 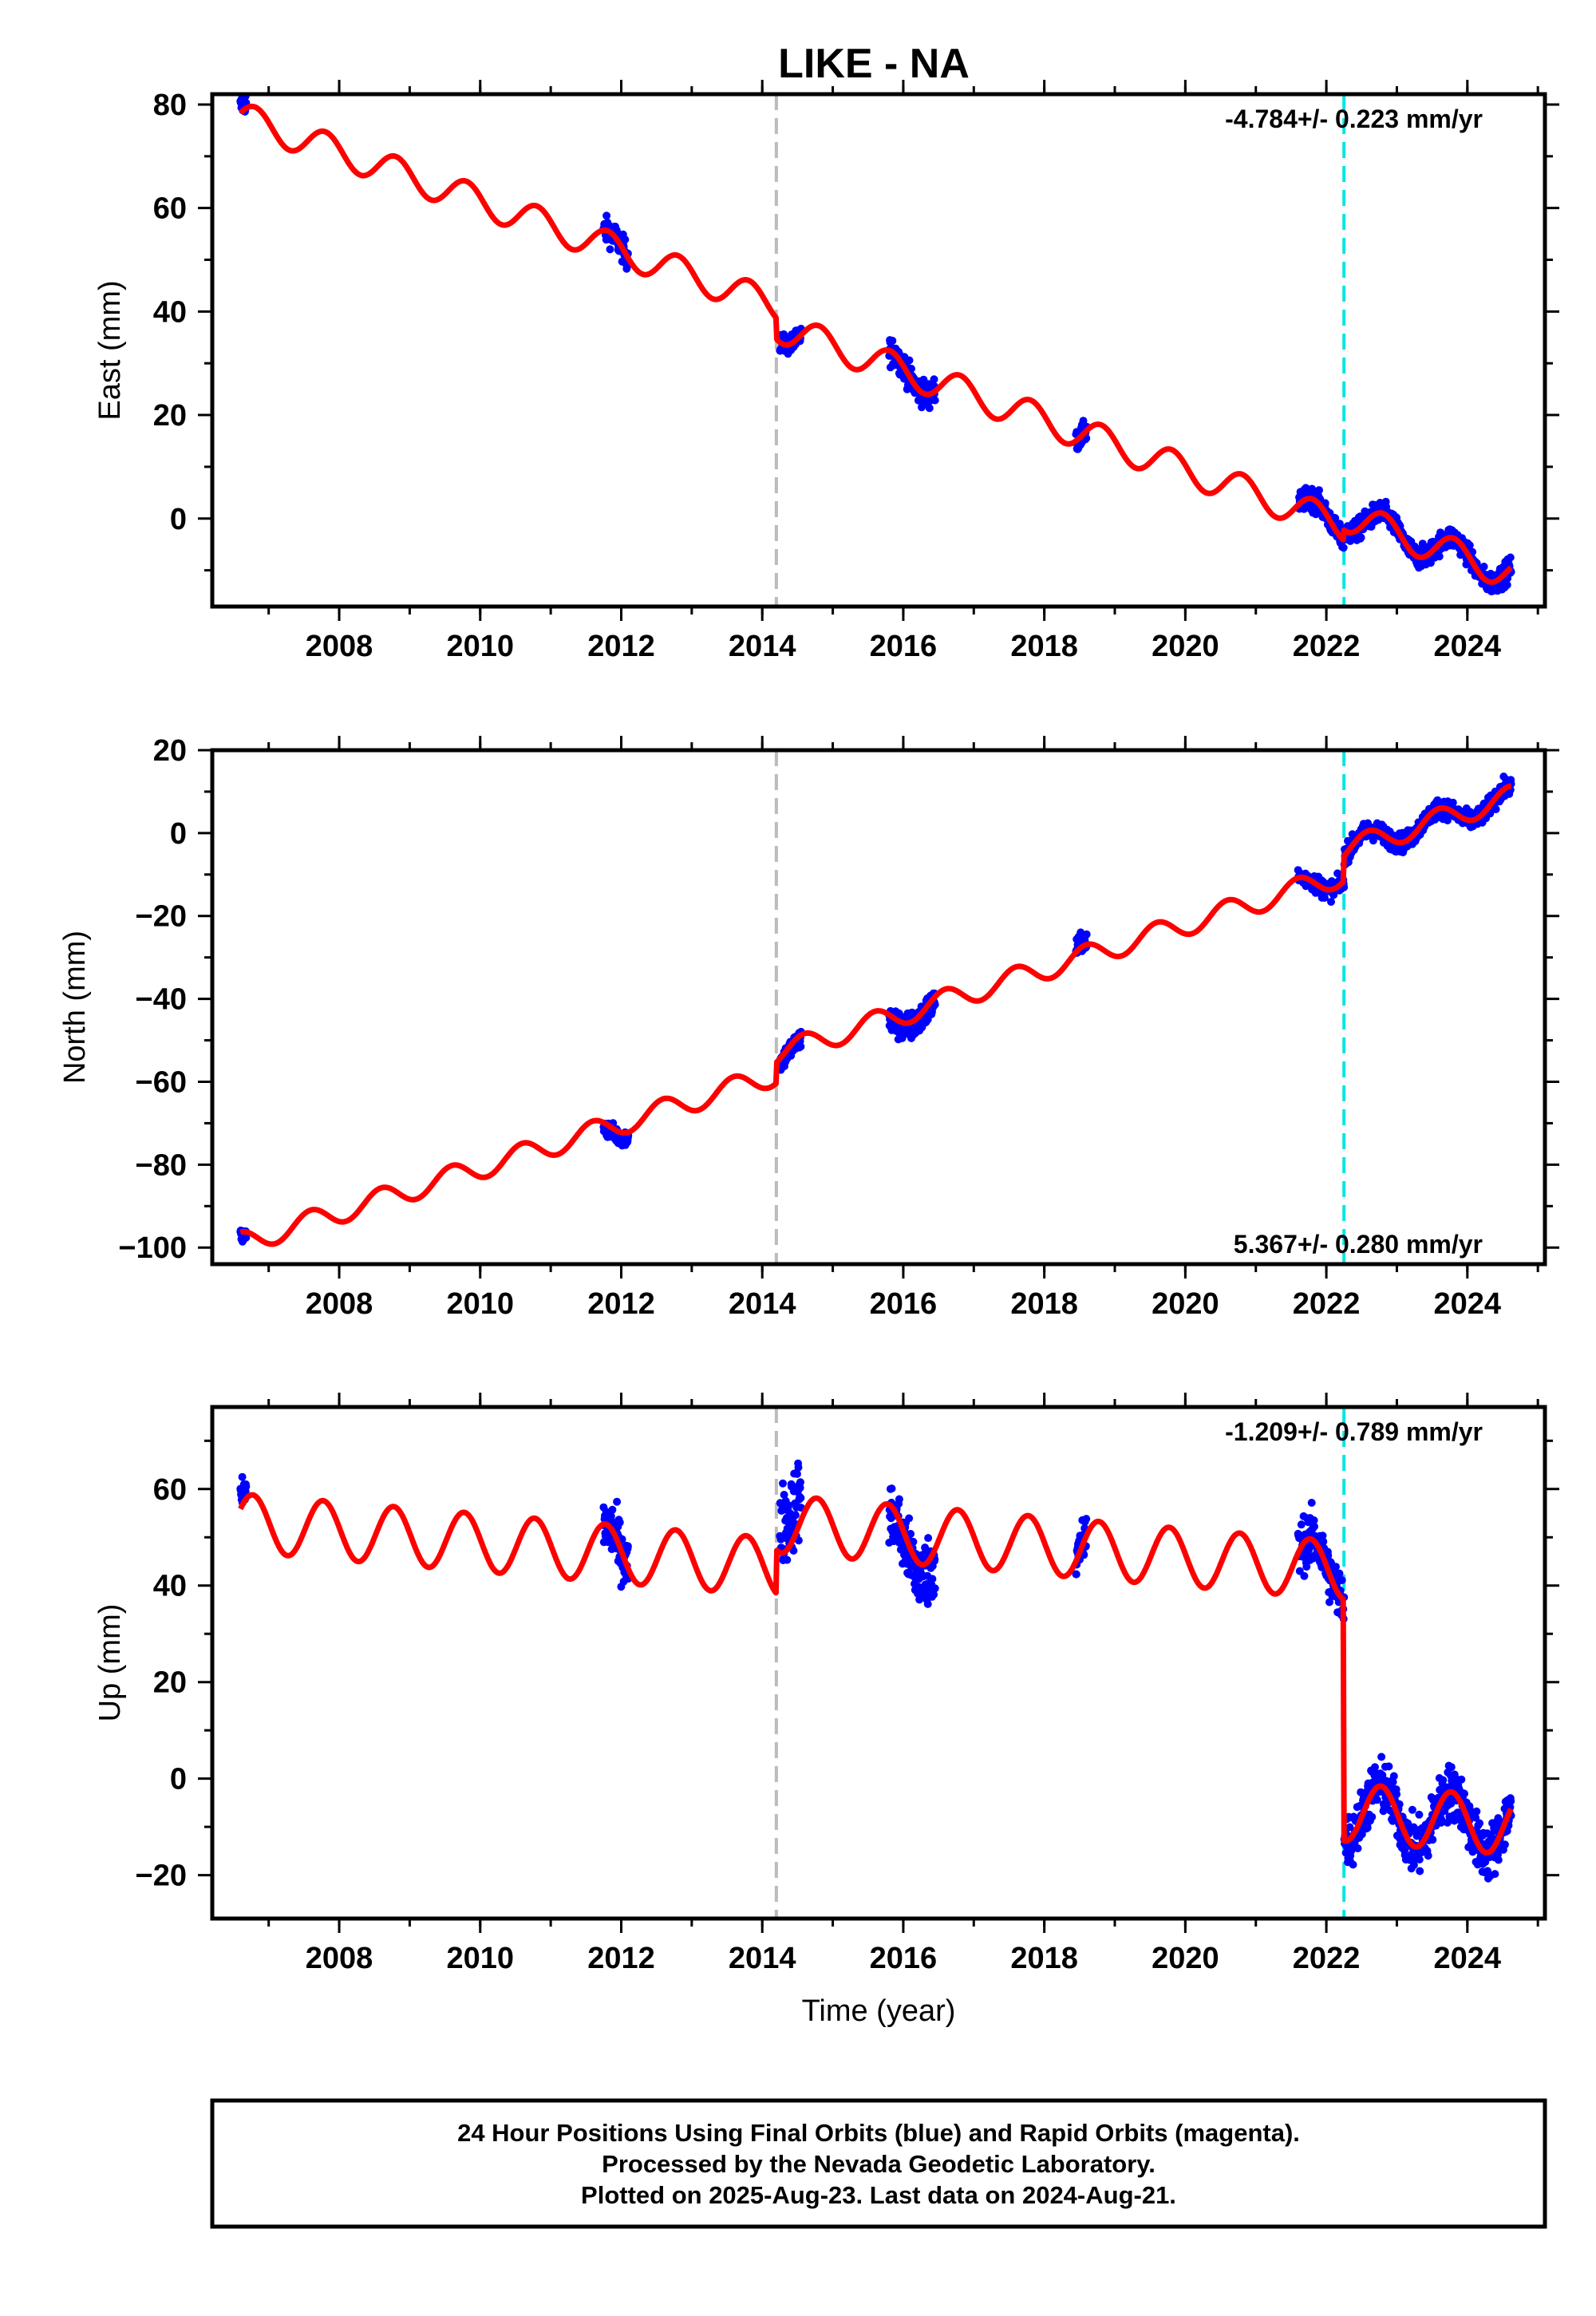 I want to click on y-axis-label: East (mm), so click(x=110, y=350).